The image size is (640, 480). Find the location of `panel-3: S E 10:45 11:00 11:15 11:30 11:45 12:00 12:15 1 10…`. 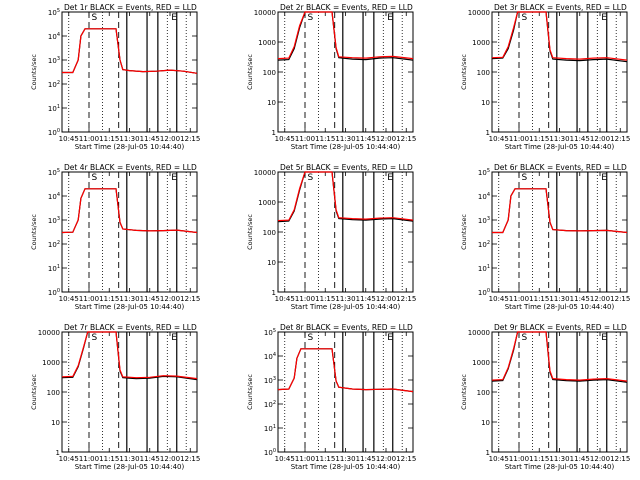

panel-3: S E 10:45 11:00 11:15 11:30 11:45 12:00 12:15 1 10… is located at coordinates (545, 77).